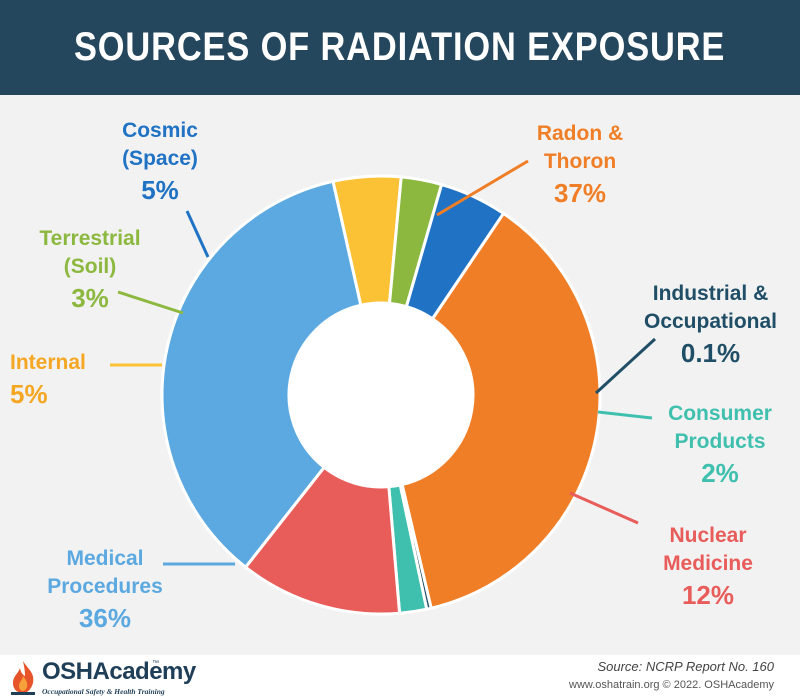 The height and width of the screenshot is (700, 800). I want to click on label-medical-procedures: Medical Procedures 36%, so click(105, 590).